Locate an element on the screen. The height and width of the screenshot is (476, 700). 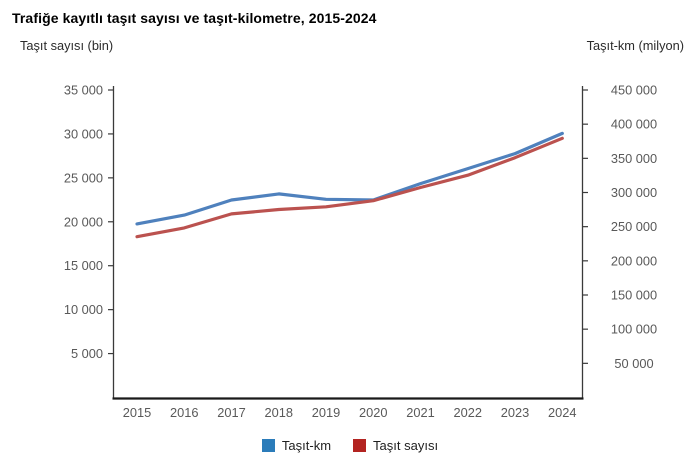
y-axis-right-tick-label: 300 000 is located at coordinates (634, 192).